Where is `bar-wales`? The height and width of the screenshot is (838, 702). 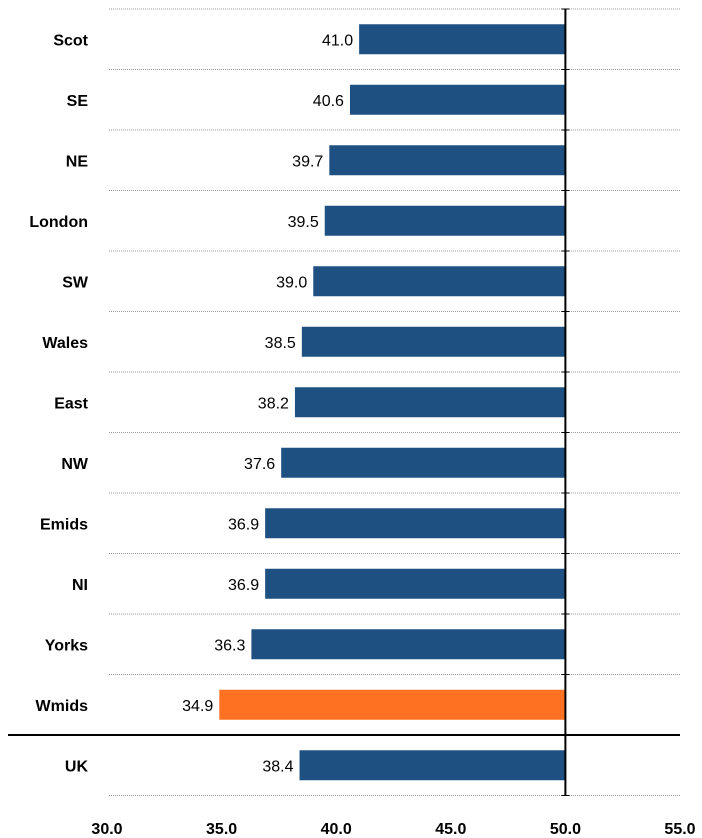 bar-wales is located at coordinates (433, 341).